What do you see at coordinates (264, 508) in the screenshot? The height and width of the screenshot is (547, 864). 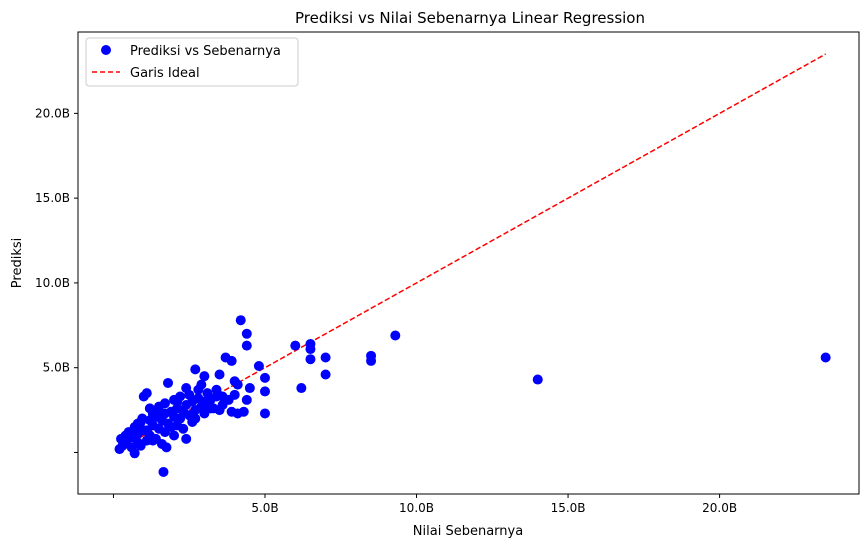 I see `x-tick-label: 5.0B` at bounding box center [264, 508].